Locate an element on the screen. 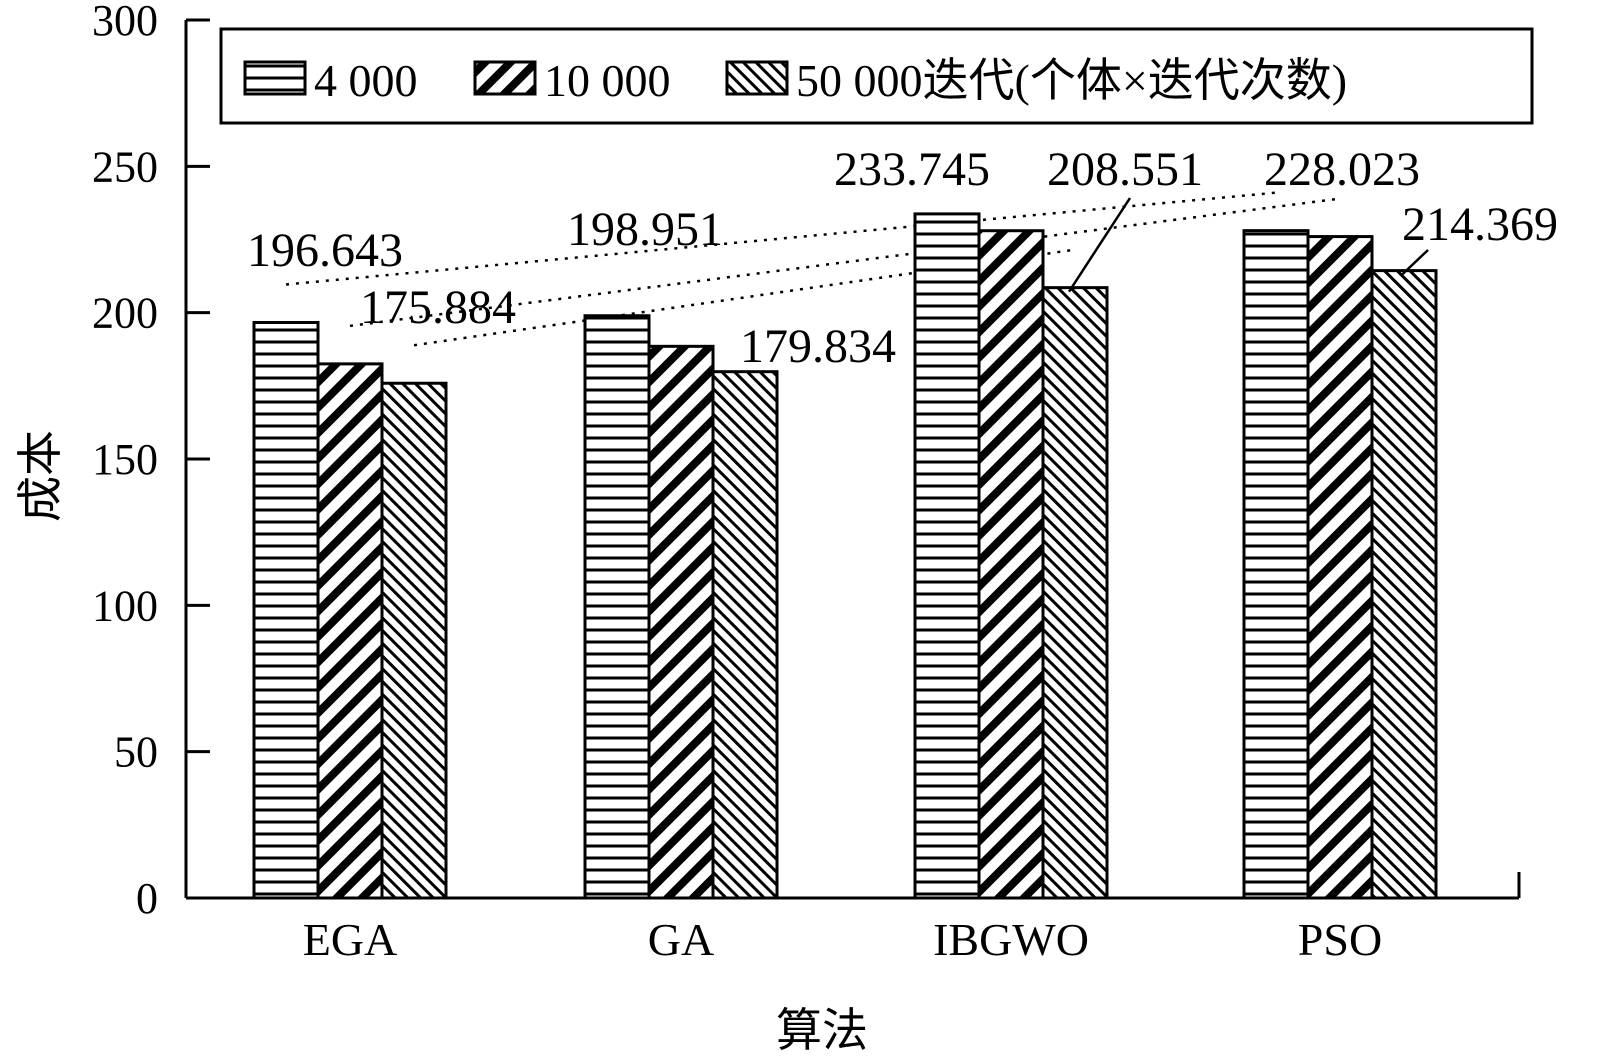 The height and width of the screenshot is (1064, 1598). y-tick-label: 250 is located at coordinates (125, 166).